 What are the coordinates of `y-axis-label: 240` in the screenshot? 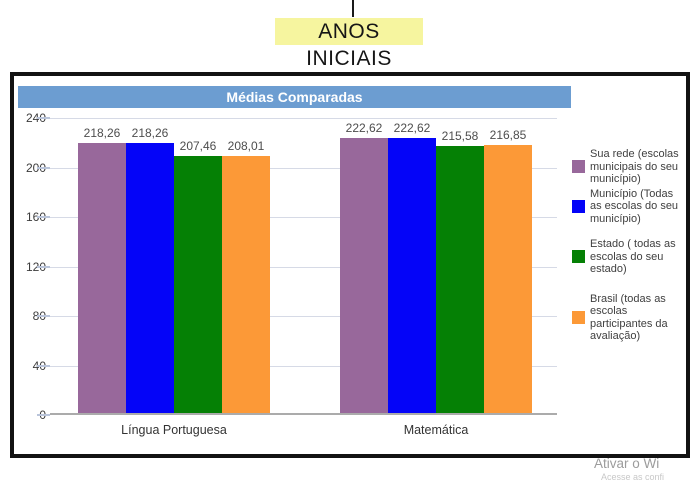 It's located at (35, 118).